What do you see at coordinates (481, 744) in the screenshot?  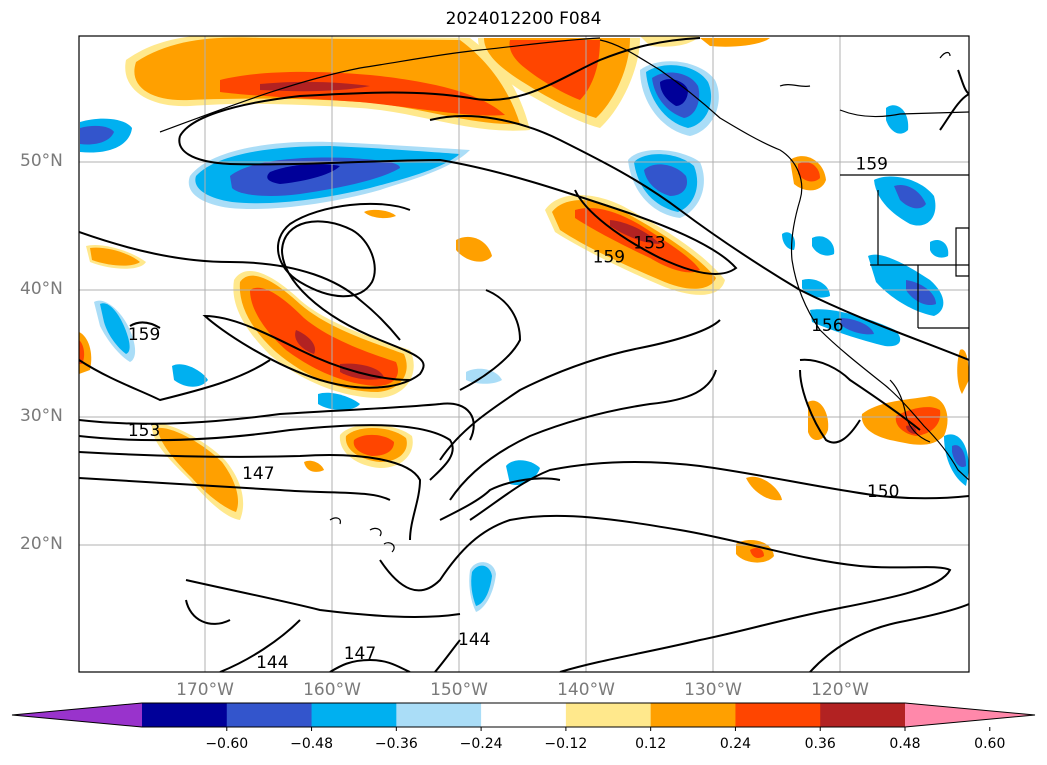 I see `colorbar-tick-label: −0.24` at bounding box center [481, 744].